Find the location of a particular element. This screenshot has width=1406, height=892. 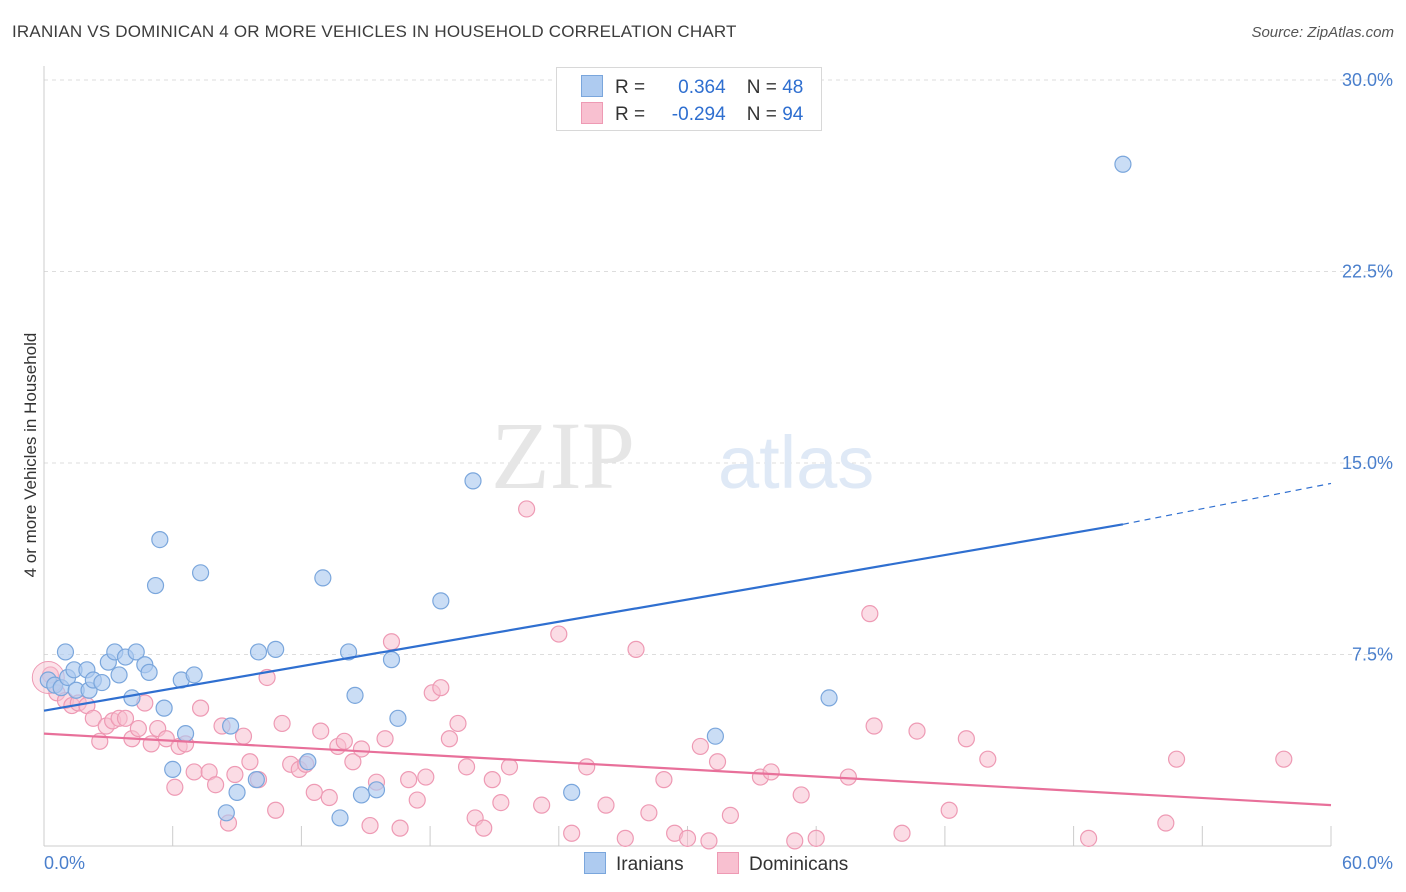

bottom-legend-dominicans-label: Dominicans is located at coordinates (799, 864).